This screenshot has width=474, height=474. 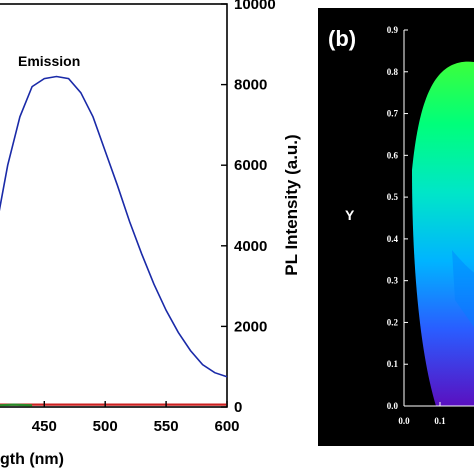 I want to click on spectrum-x-tick-label: 550, so click(x=166, y=426).